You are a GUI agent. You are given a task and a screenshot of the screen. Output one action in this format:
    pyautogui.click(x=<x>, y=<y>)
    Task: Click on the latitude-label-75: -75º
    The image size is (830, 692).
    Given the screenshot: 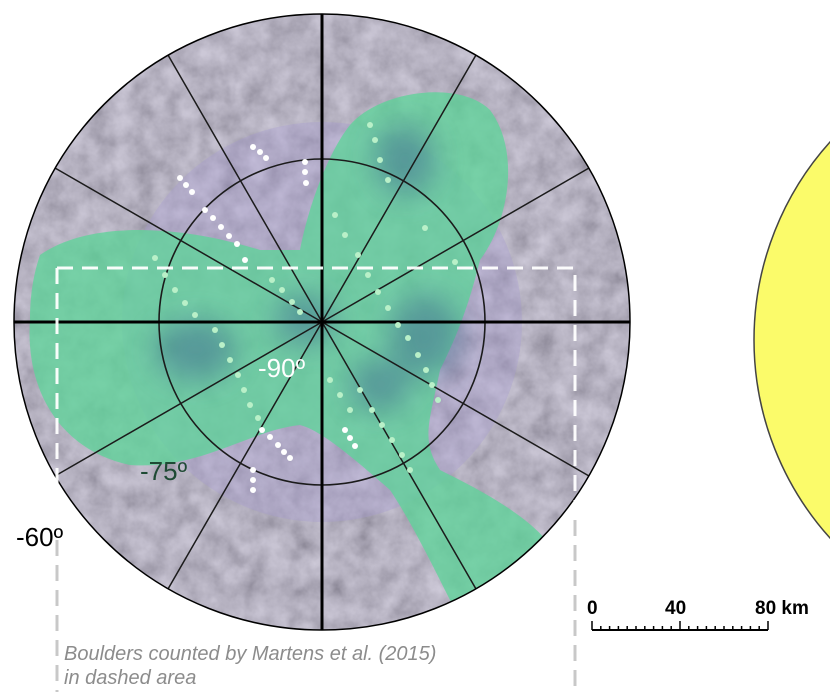 What is the action you would take?
    pyautogui.click(x=164, y=471)
    